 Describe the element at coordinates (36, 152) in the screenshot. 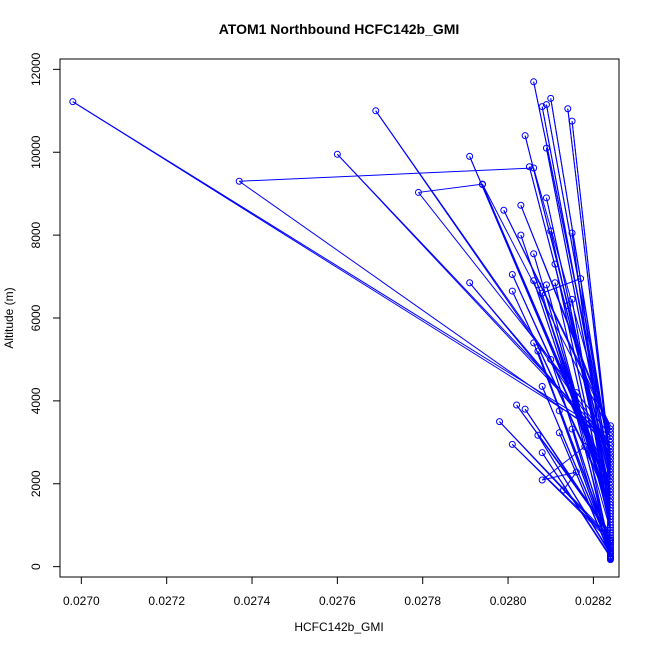

I see `y-tick-label: 10000` at that location.